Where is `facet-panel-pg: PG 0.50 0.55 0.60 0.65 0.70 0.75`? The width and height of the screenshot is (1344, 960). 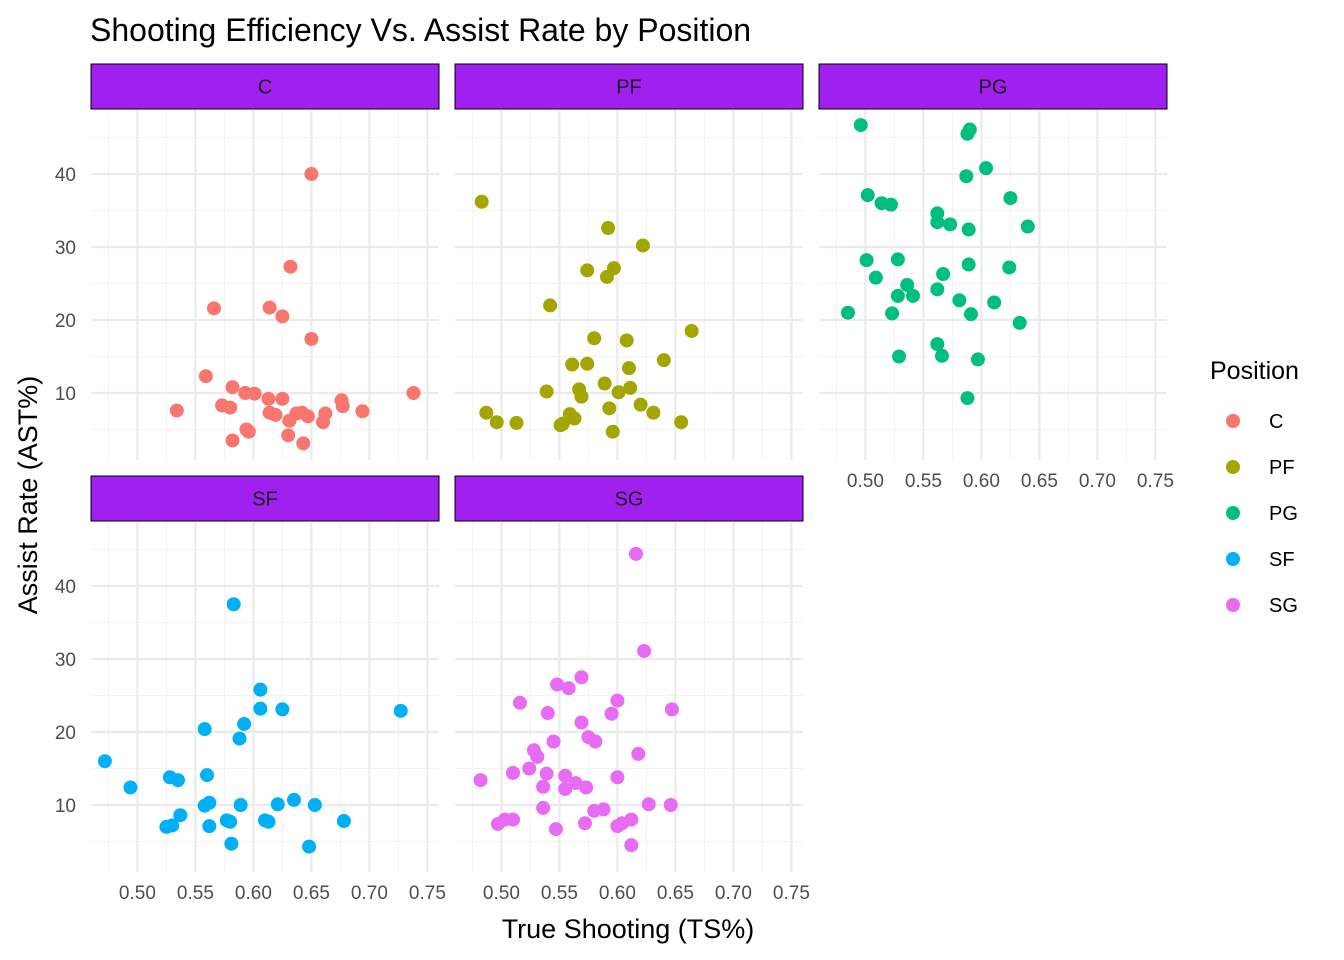
facet-panel-pg: PG 0.50 0.55 0.60 0.65 0.70 0.75 is located at coordinates (996, 277).